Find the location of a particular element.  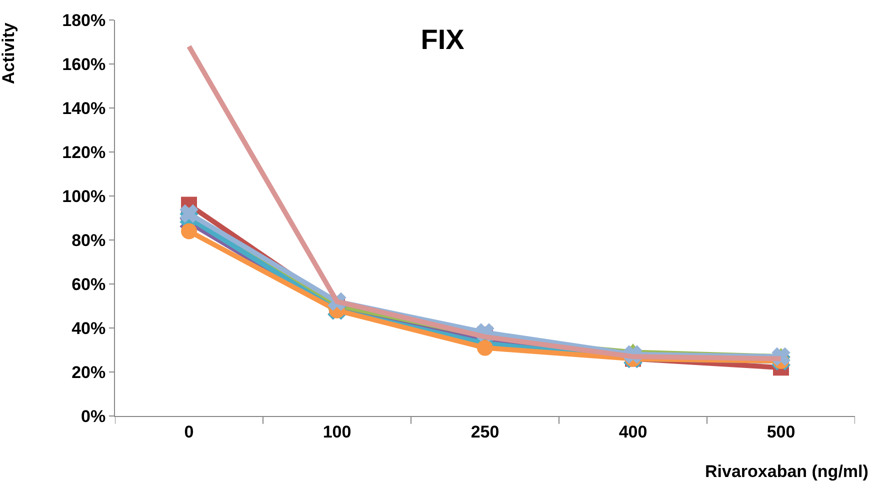

x-tick-label: 400 is located at coordinates (633, 432).